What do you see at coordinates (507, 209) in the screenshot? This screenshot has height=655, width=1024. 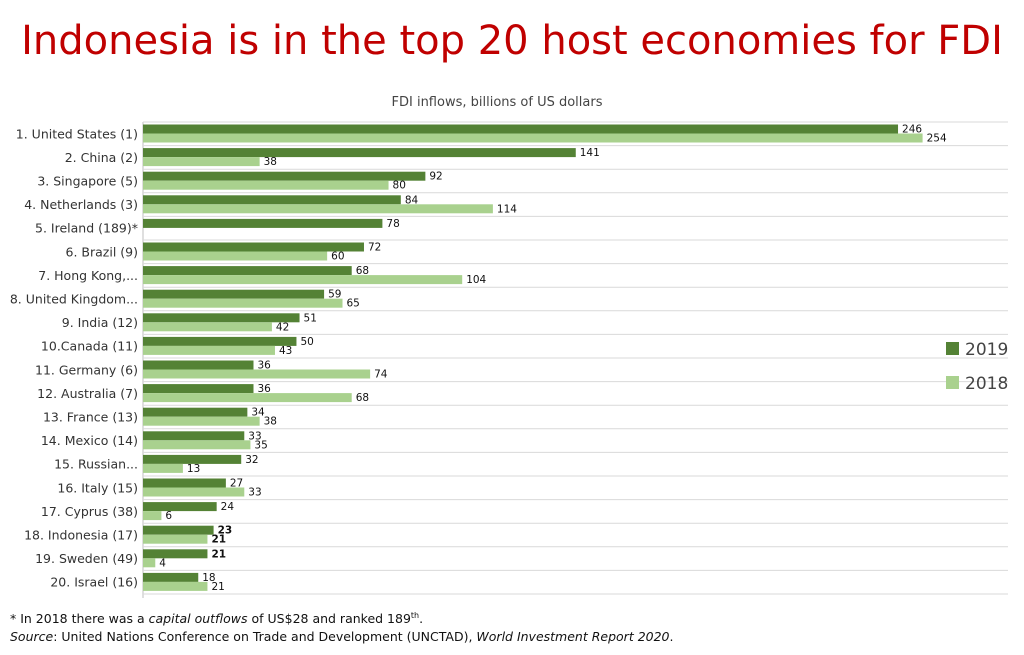 I see `value-label-2018-4-netherlands-3: 114` at bounding box center [507, 209].